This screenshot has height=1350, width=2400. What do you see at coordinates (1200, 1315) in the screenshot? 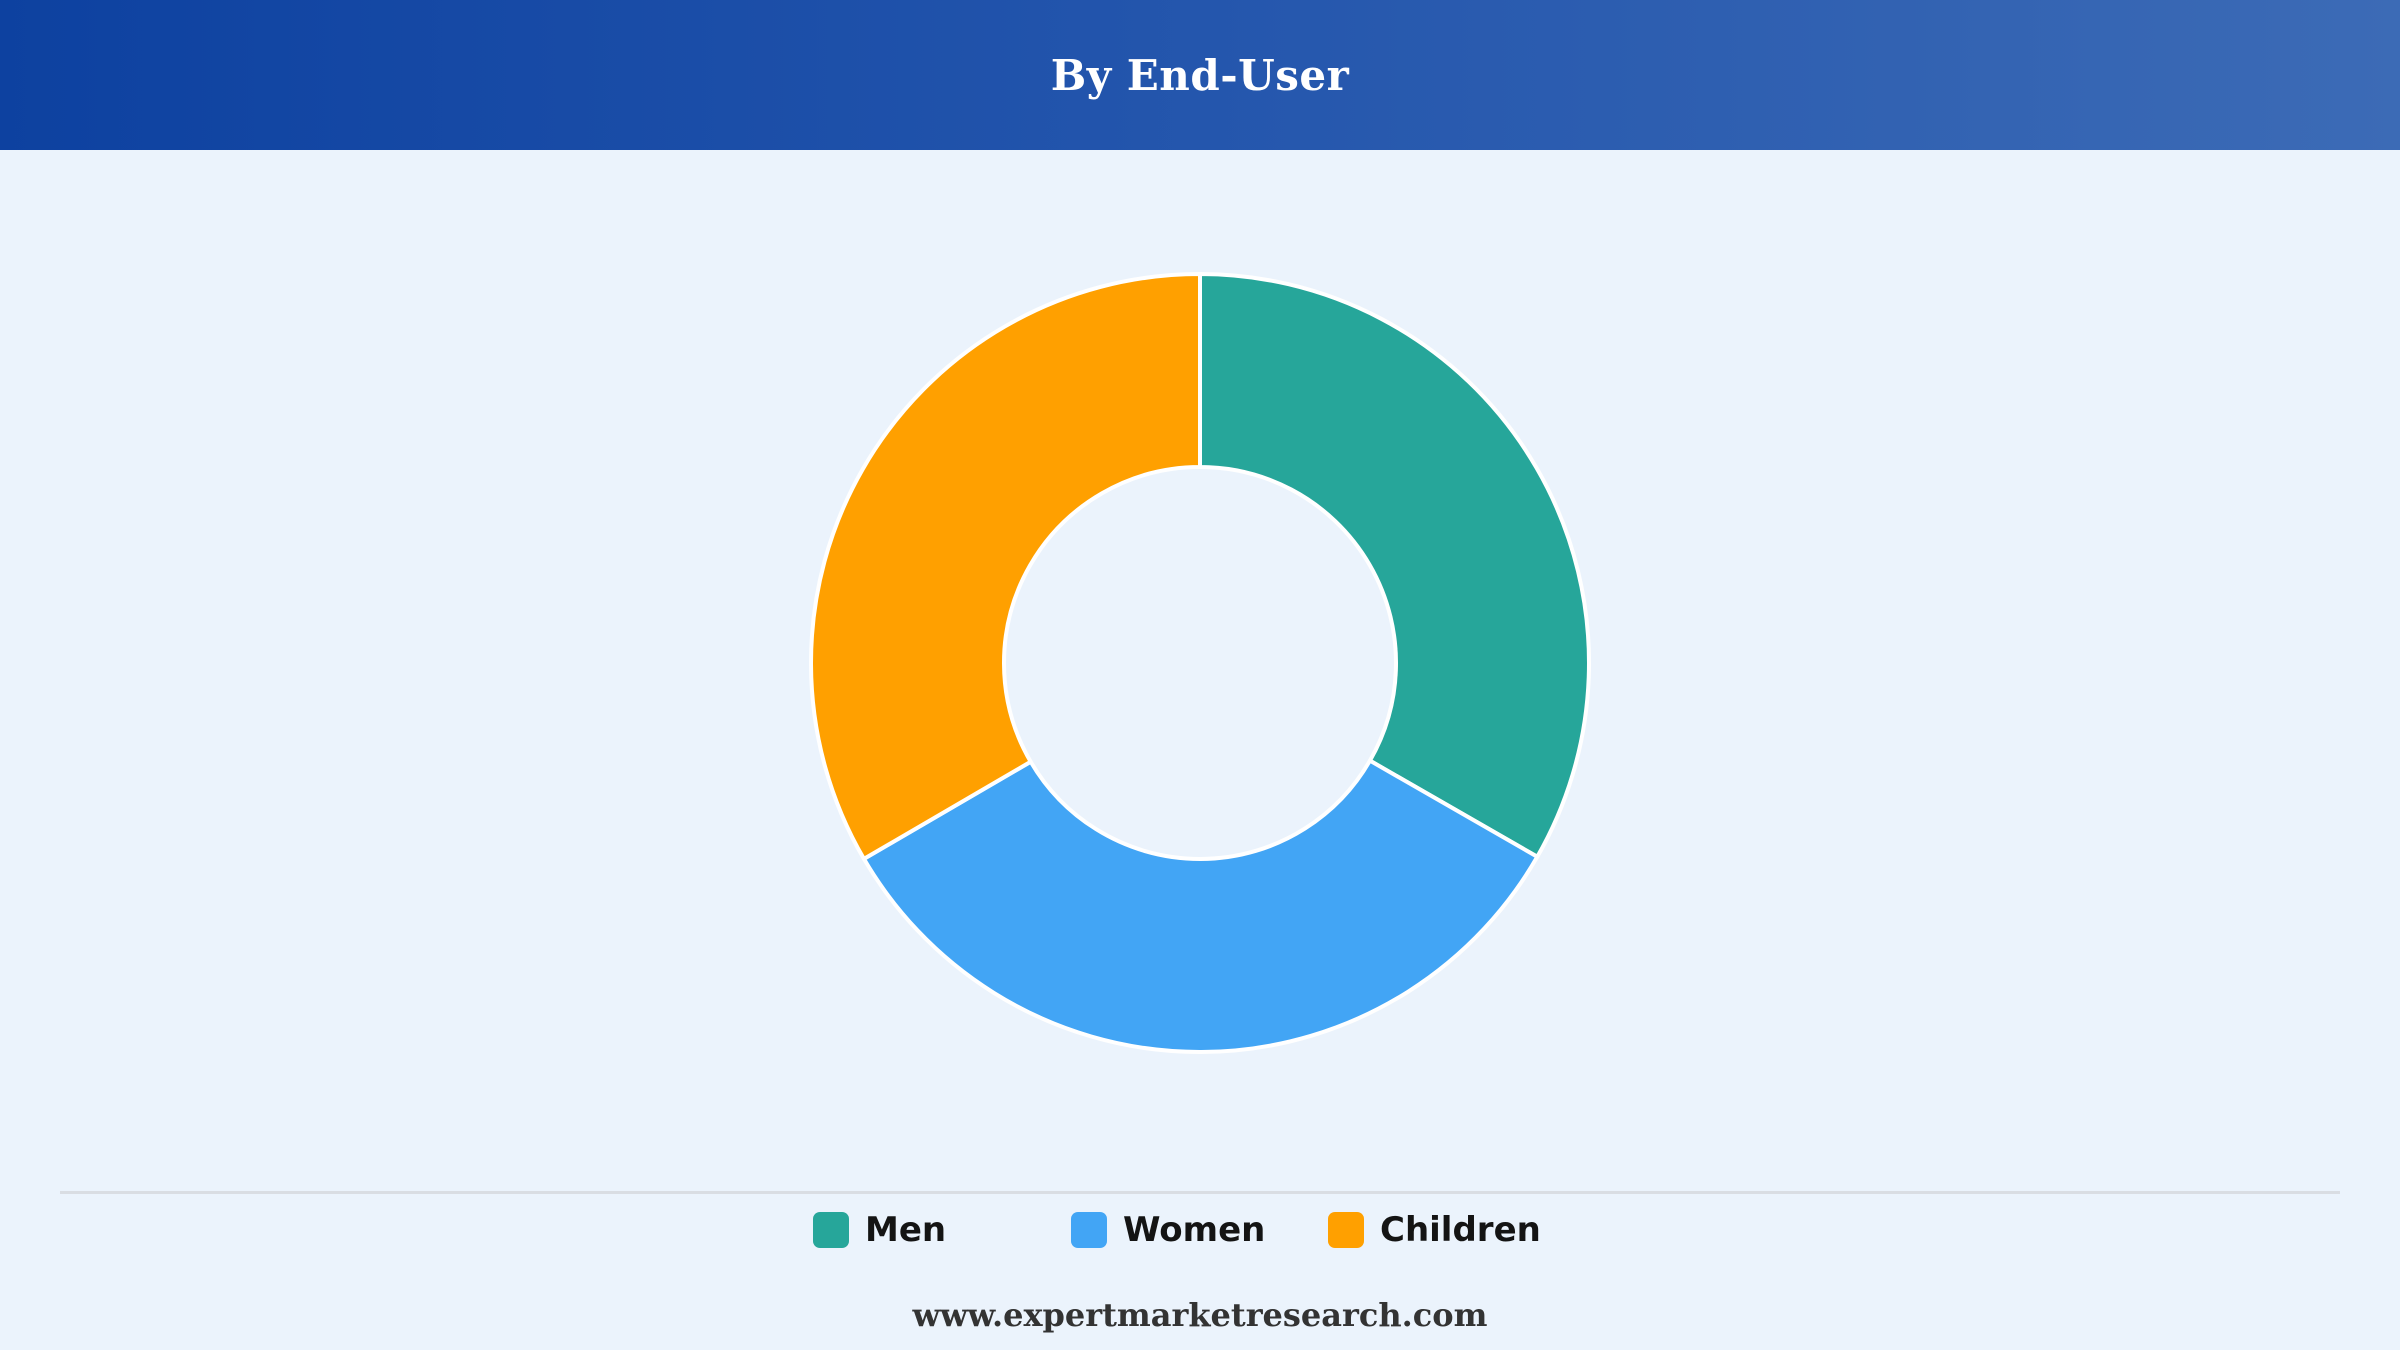
I see `source-url: www.expertmarketresearch.com` at bounding box center [1200, 1315].